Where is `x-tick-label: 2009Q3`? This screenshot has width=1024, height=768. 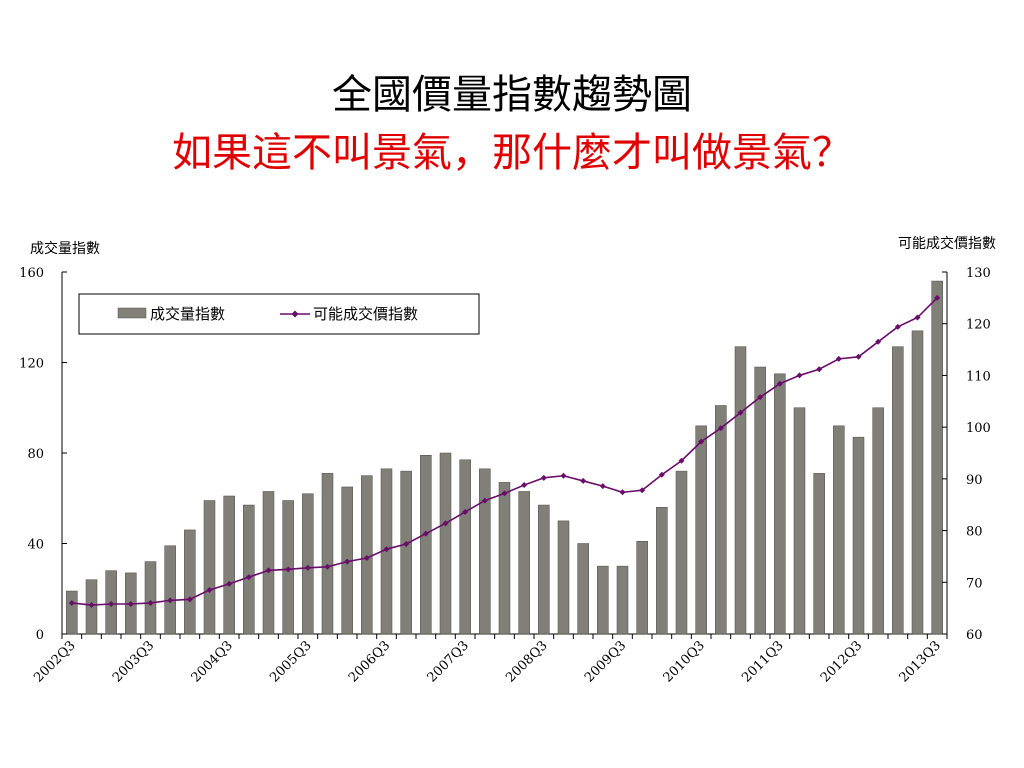
x-tick-label: 2009Q3 is located at coordinates (605, 661).